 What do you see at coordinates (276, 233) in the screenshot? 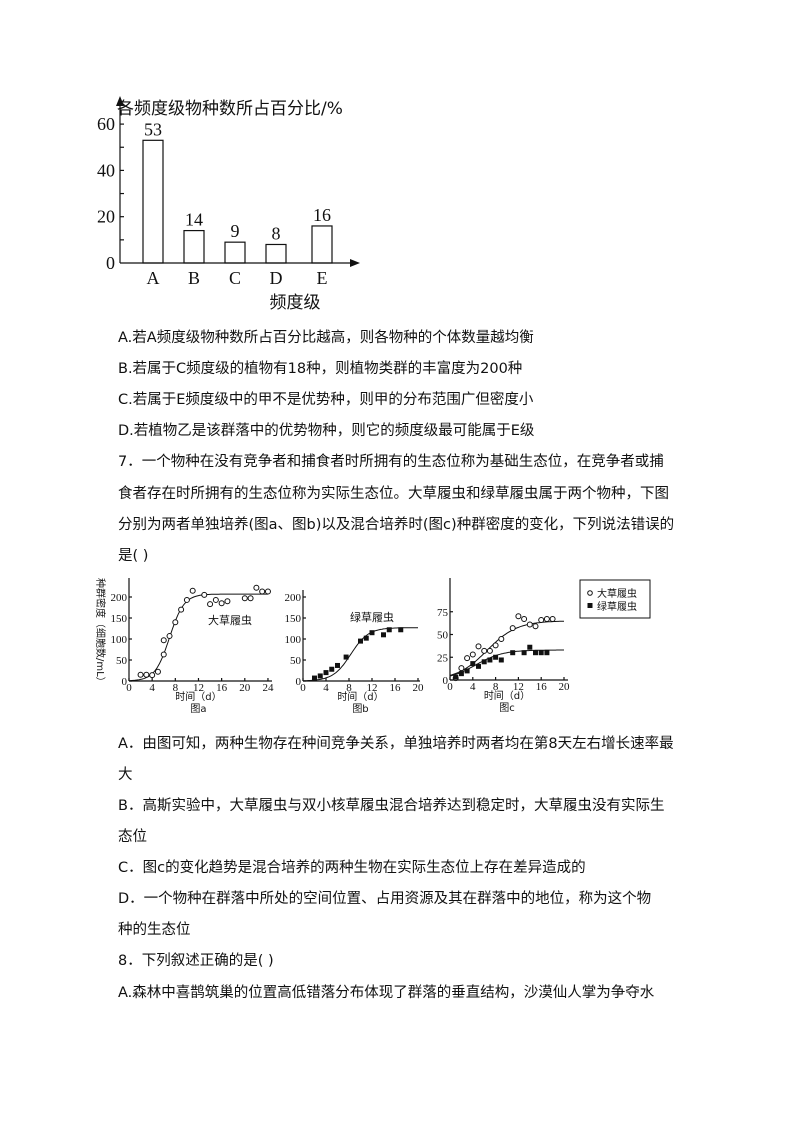
I see `bar-value-label: 8` at bounding box center [276, 233].